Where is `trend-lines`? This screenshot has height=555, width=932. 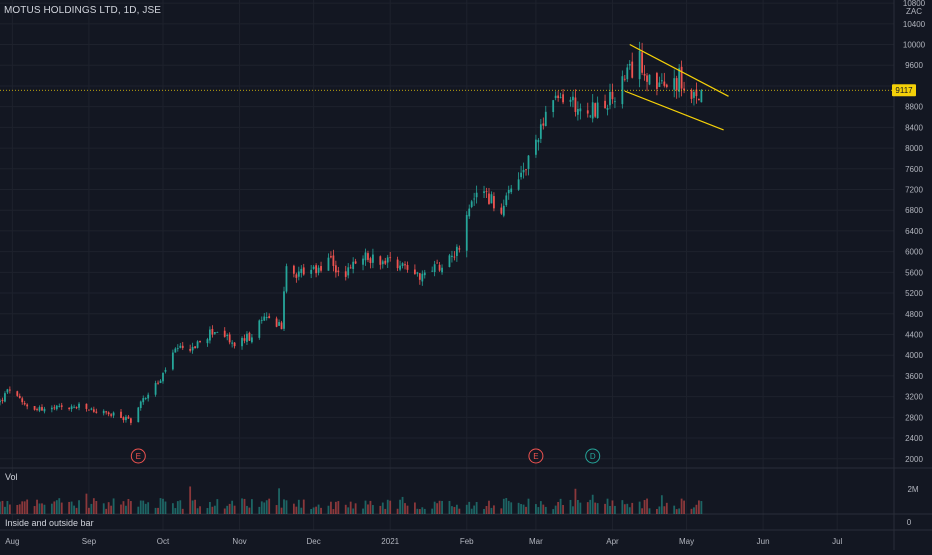 trend-lines is located at coordinates (676, 87).